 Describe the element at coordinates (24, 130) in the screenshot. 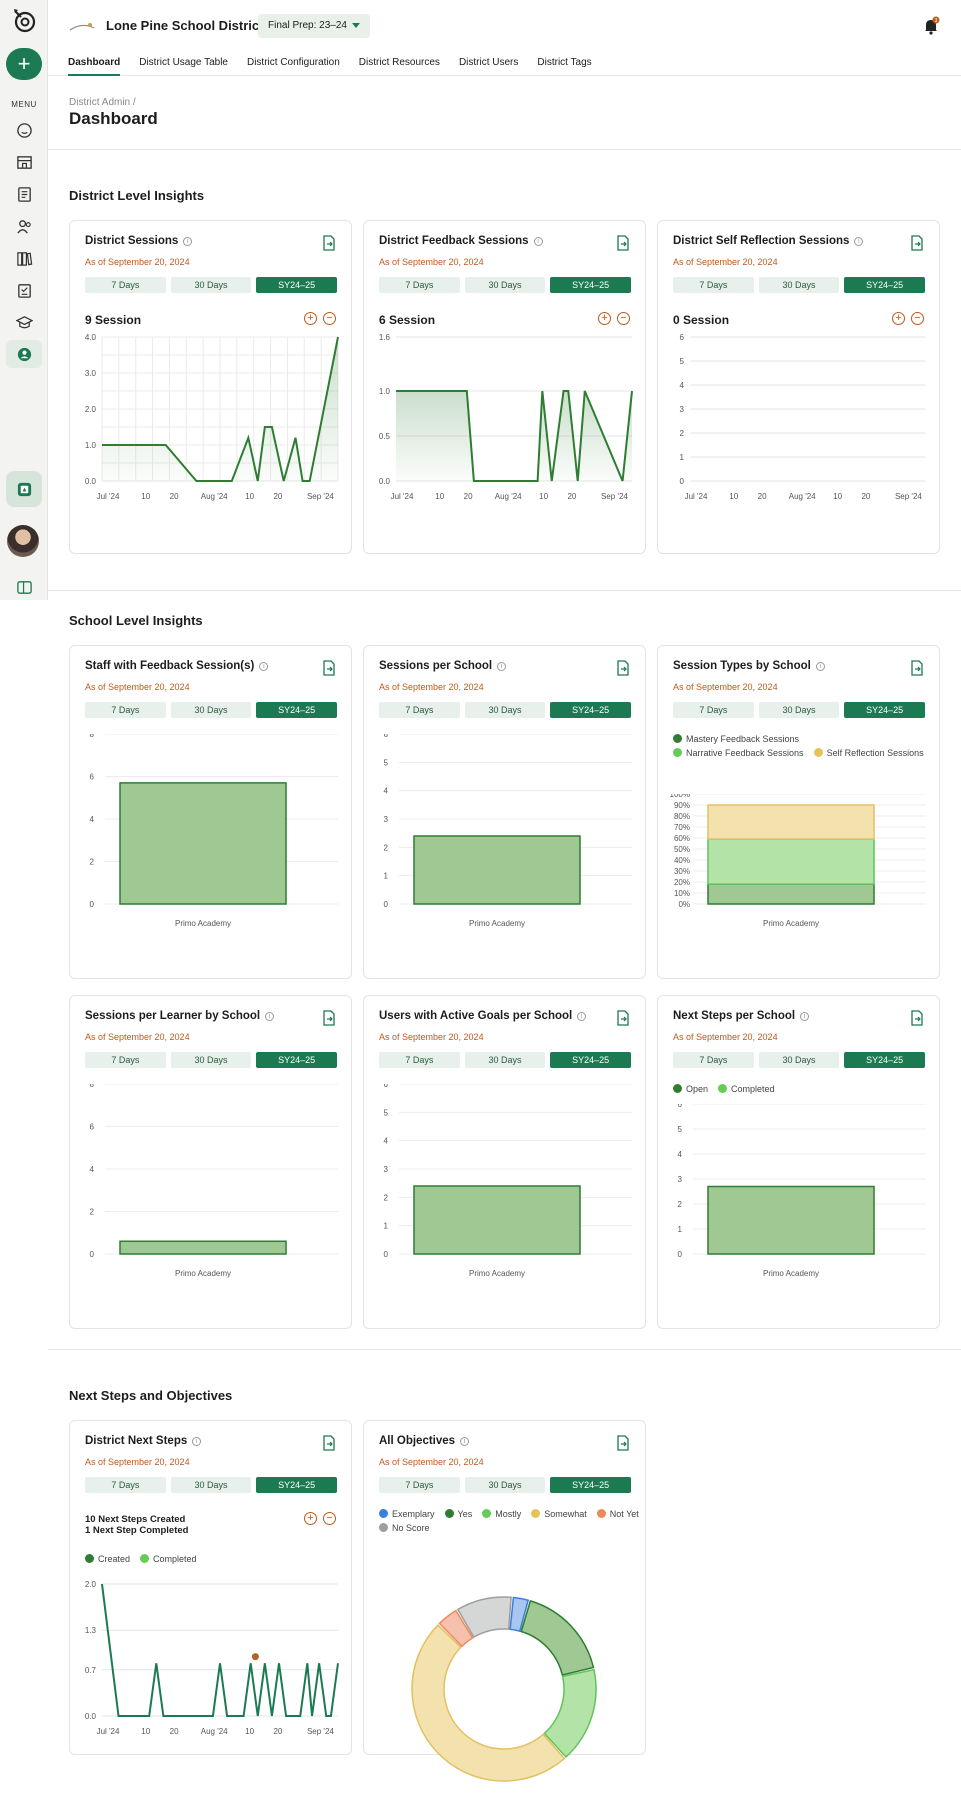

I see `sidebar-item-home` at that location.